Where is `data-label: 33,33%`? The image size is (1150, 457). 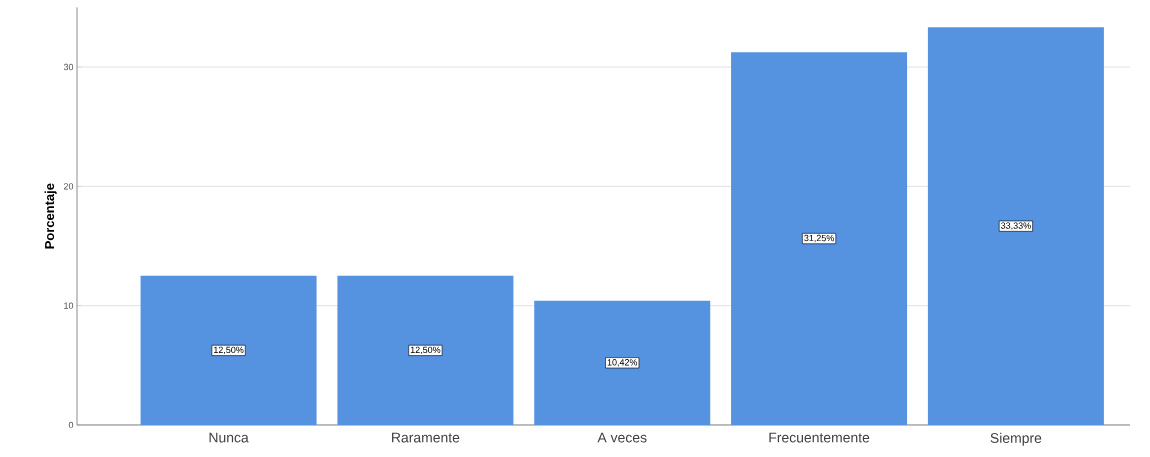
data-label: 33,33% is located at coordinates (1016, 226).